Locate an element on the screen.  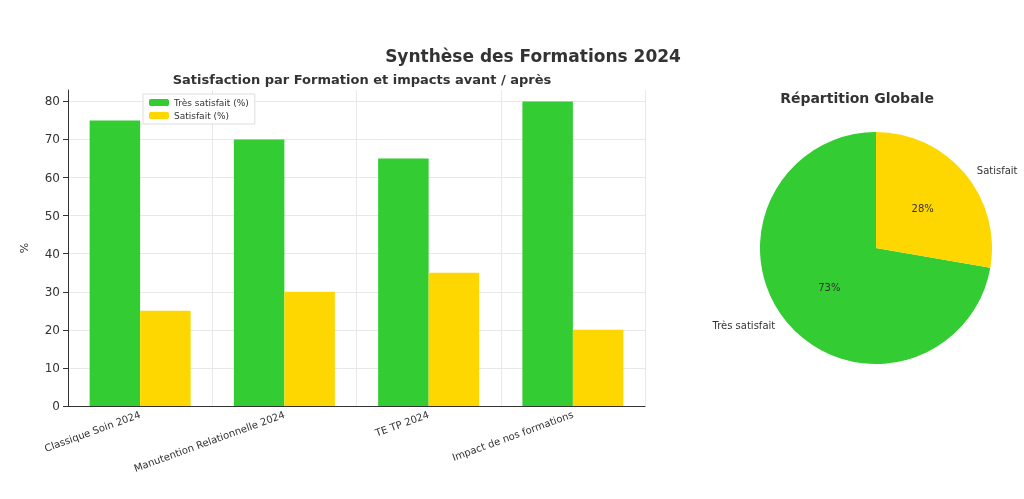
y-tick-label: 50 is located at coordinates (52, 215).